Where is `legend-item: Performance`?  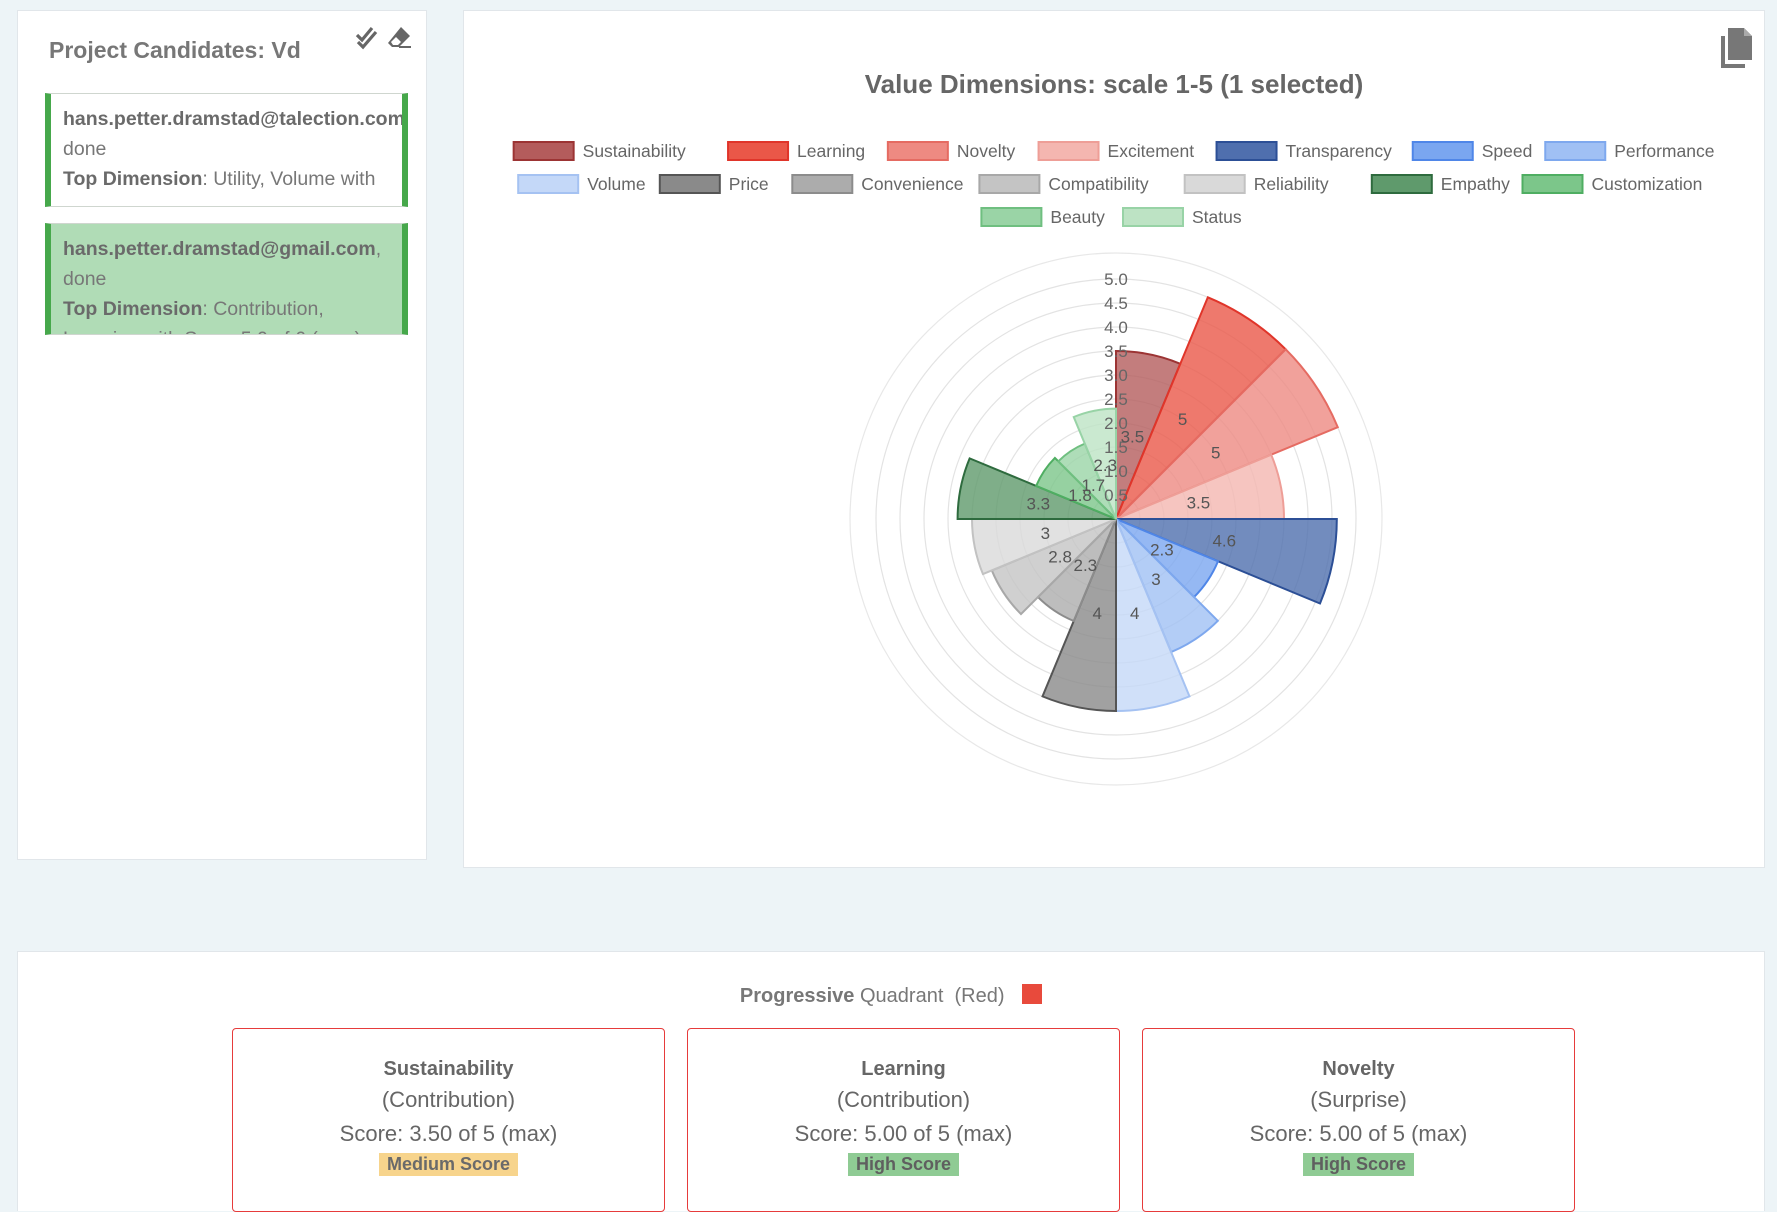 legend-item: Performance is located at coordinates (1629, 151).